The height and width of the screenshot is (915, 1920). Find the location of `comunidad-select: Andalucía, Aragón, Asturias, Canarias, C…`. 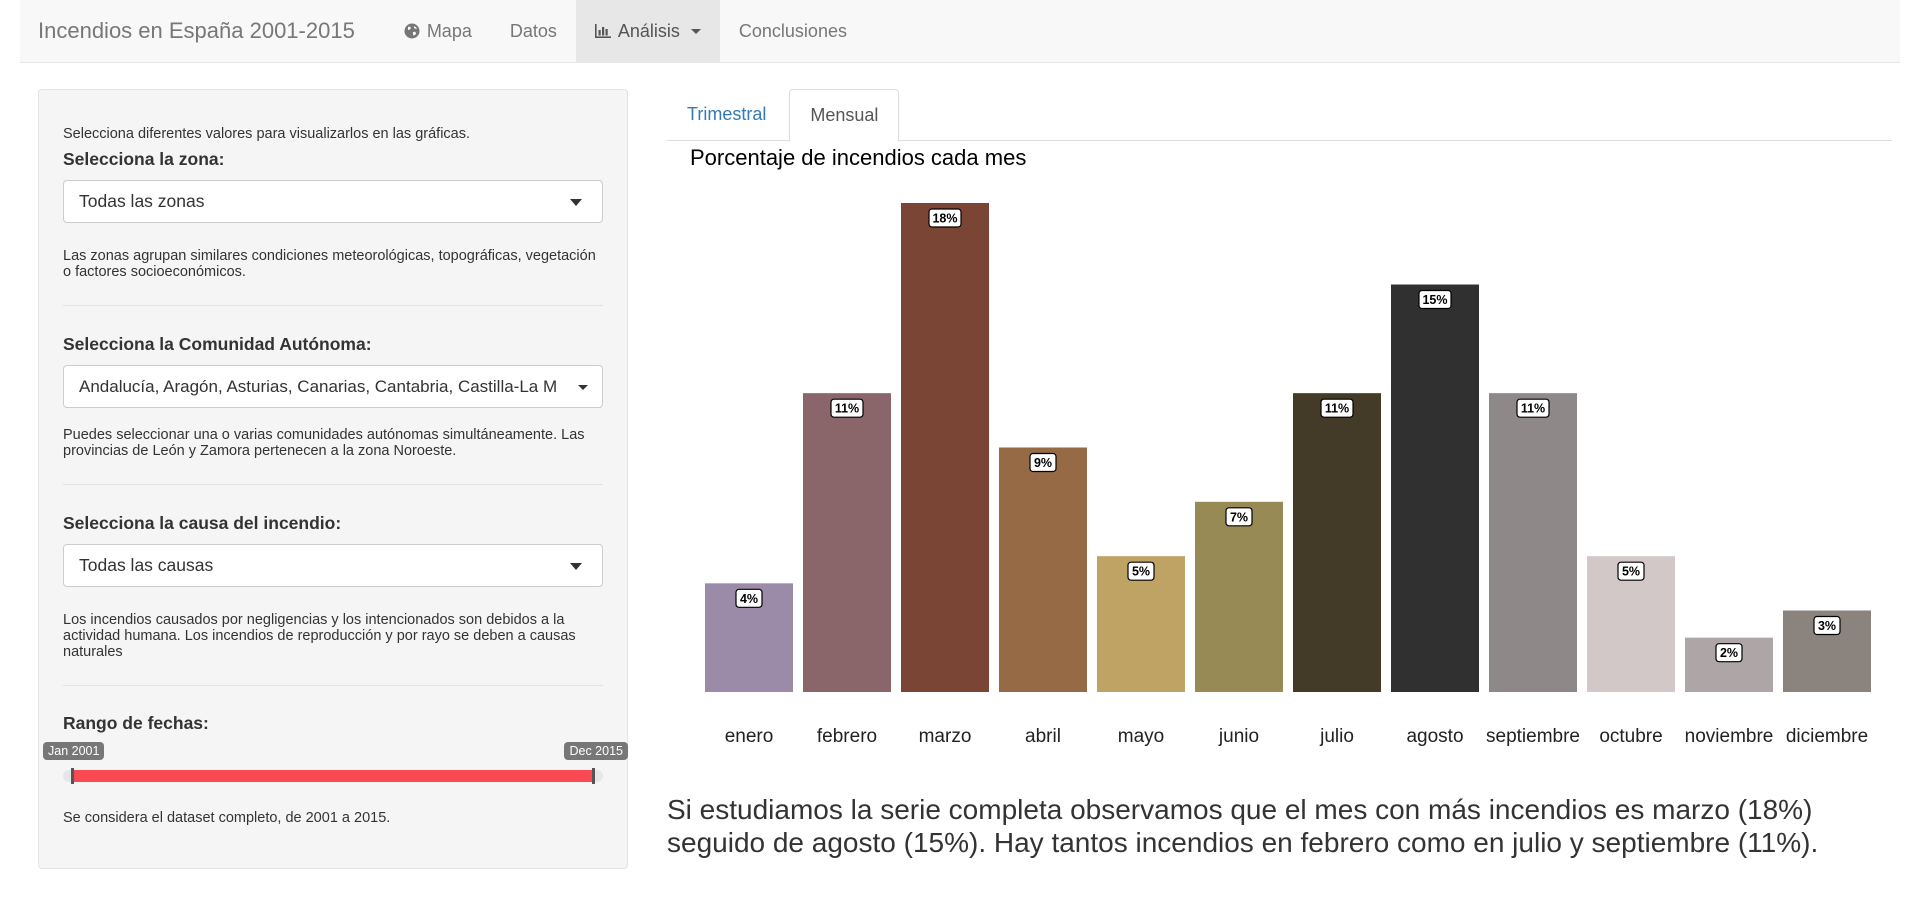

comunidad-select: Andalucía, Aragón, Asturias, Canarias, C… is located at coordinates (333, 386).